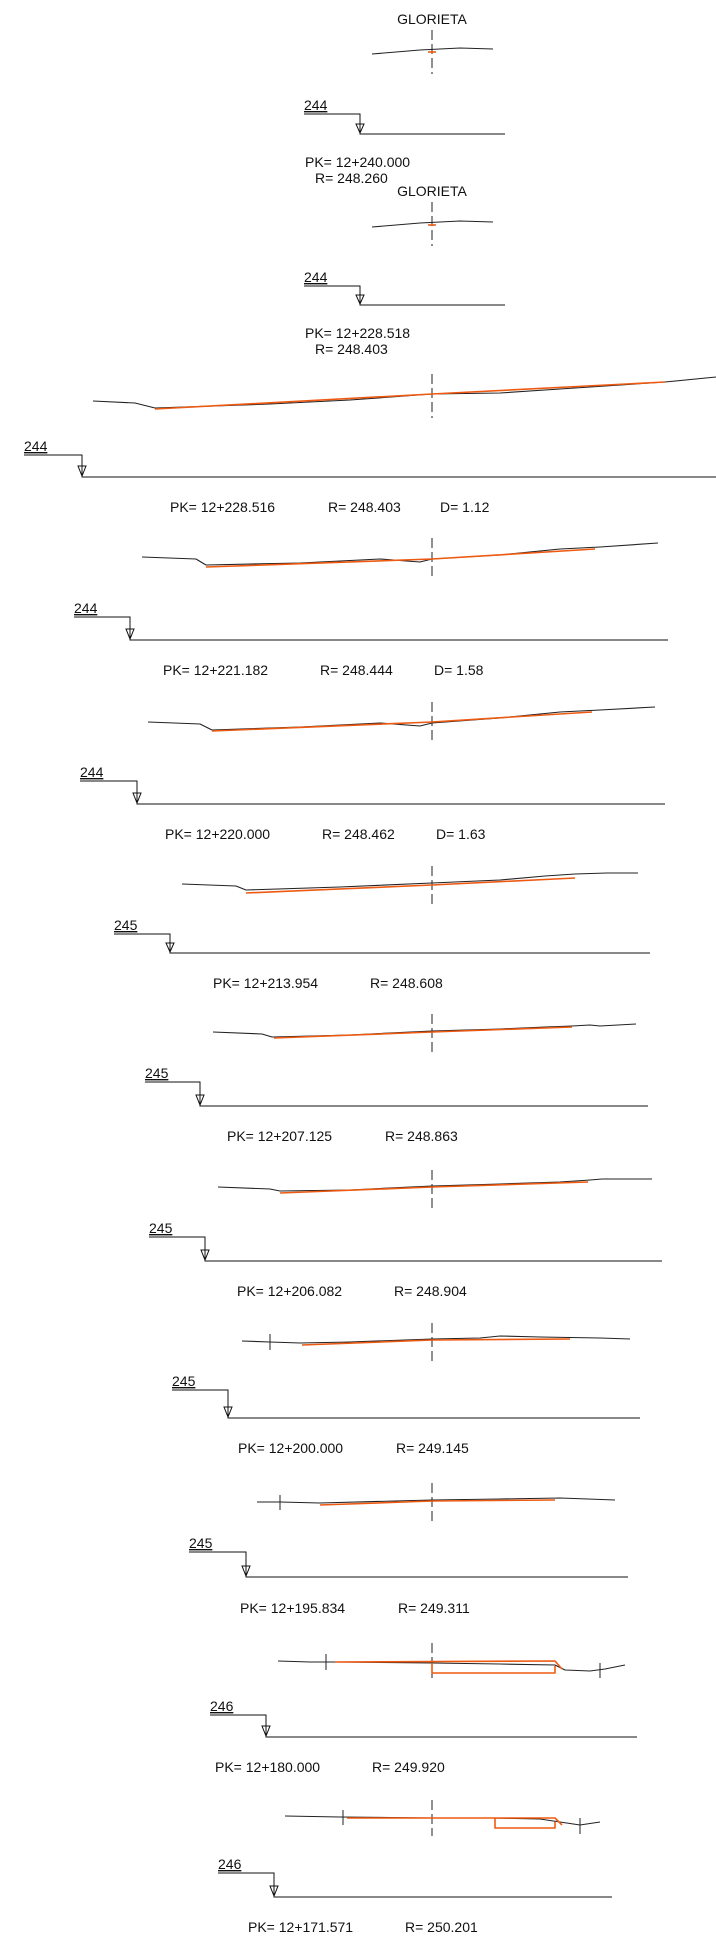  Describe the element at coordinates (300, 1927) in the screenshot. I see `pk-label: PK= 12+171.571` at that location.